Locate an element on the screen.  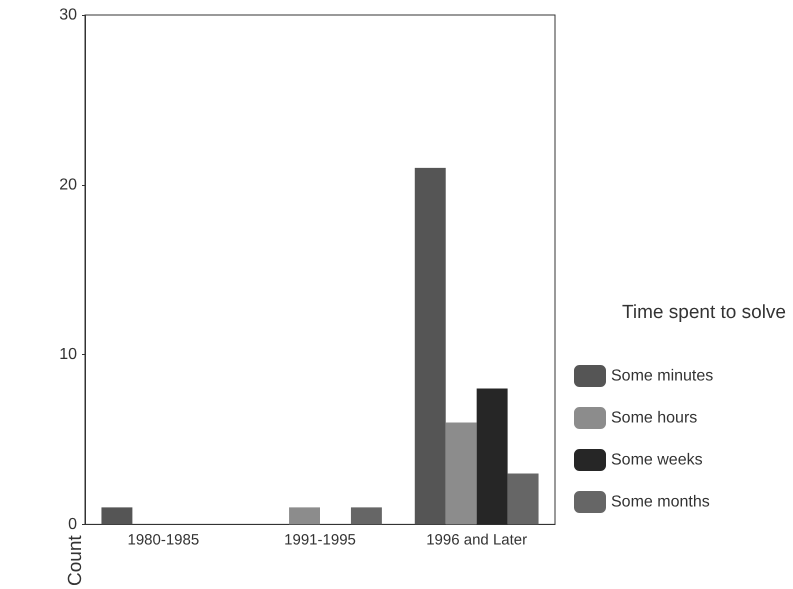
x-tick-label: 1980-1985 is located at coordinates (163, 539).